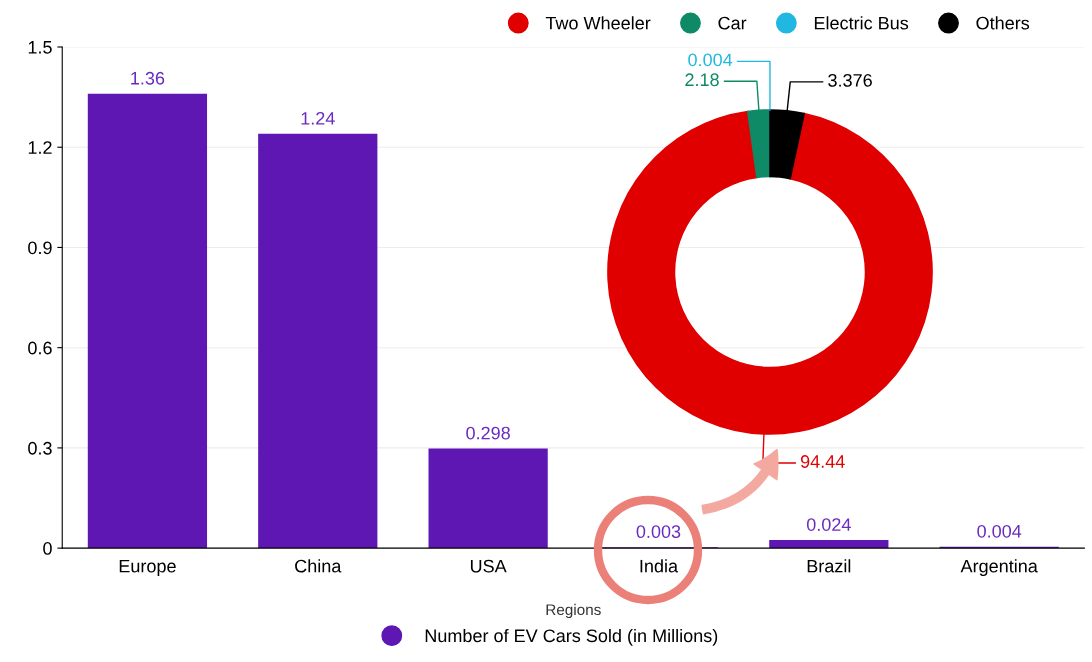  What do you see at coordinates (829, 566) in the screenshot?
I see `x-tick-label: Brazil` at bounding box center [829, 566].